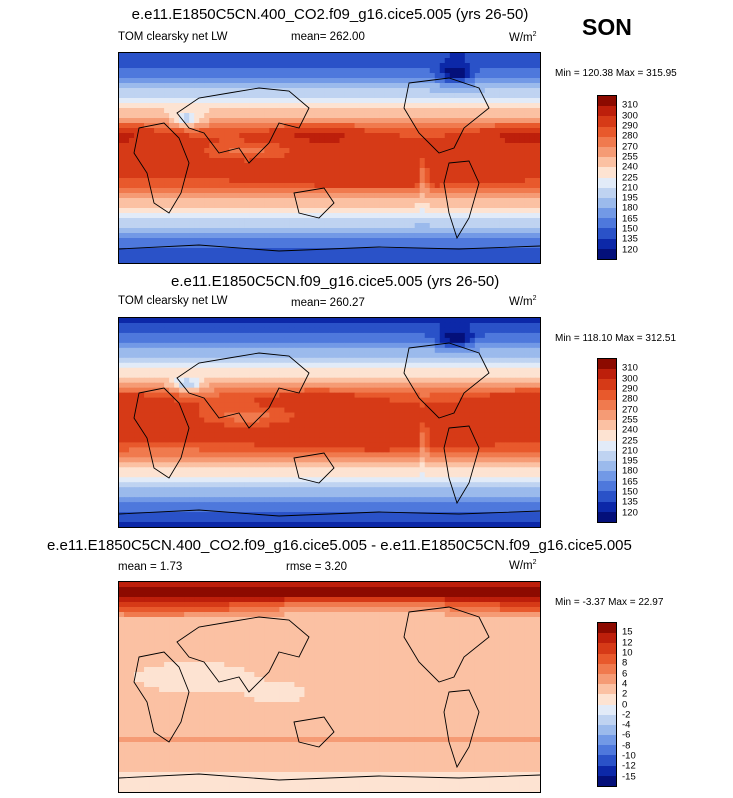 This screenshot has height=798, width=733. I want to click on colorbar-tick-label: 255, so click(630, 420).